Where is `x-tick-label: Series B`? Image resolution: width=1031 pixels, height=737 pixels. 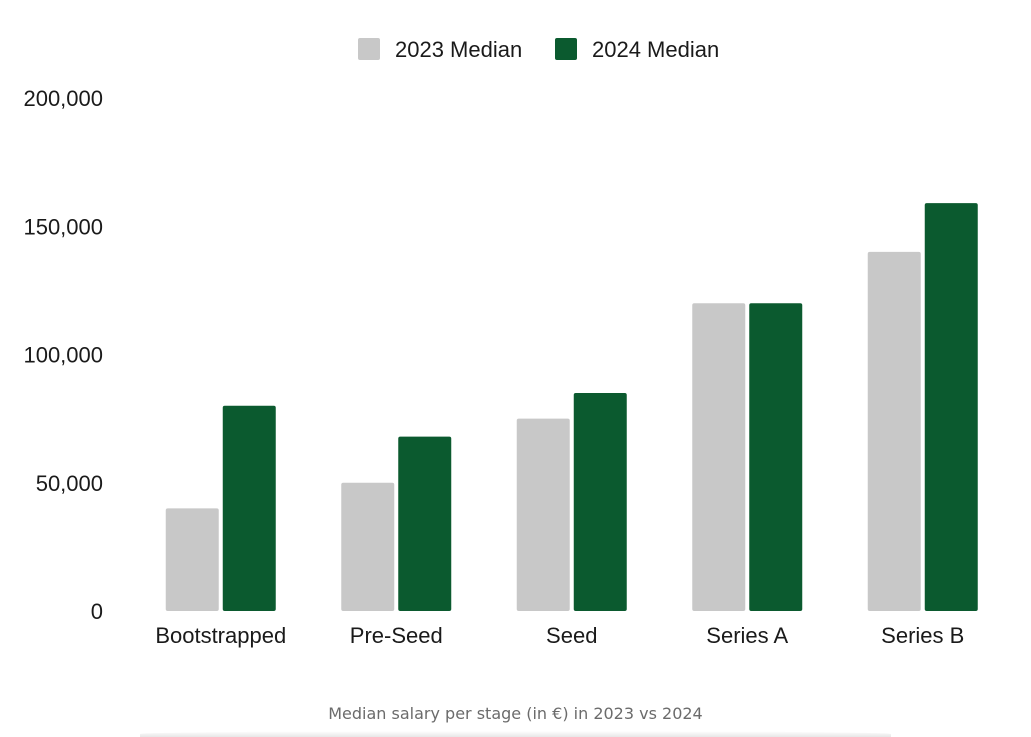 x-tick-label: Series B is located at coordinates (922, 635).